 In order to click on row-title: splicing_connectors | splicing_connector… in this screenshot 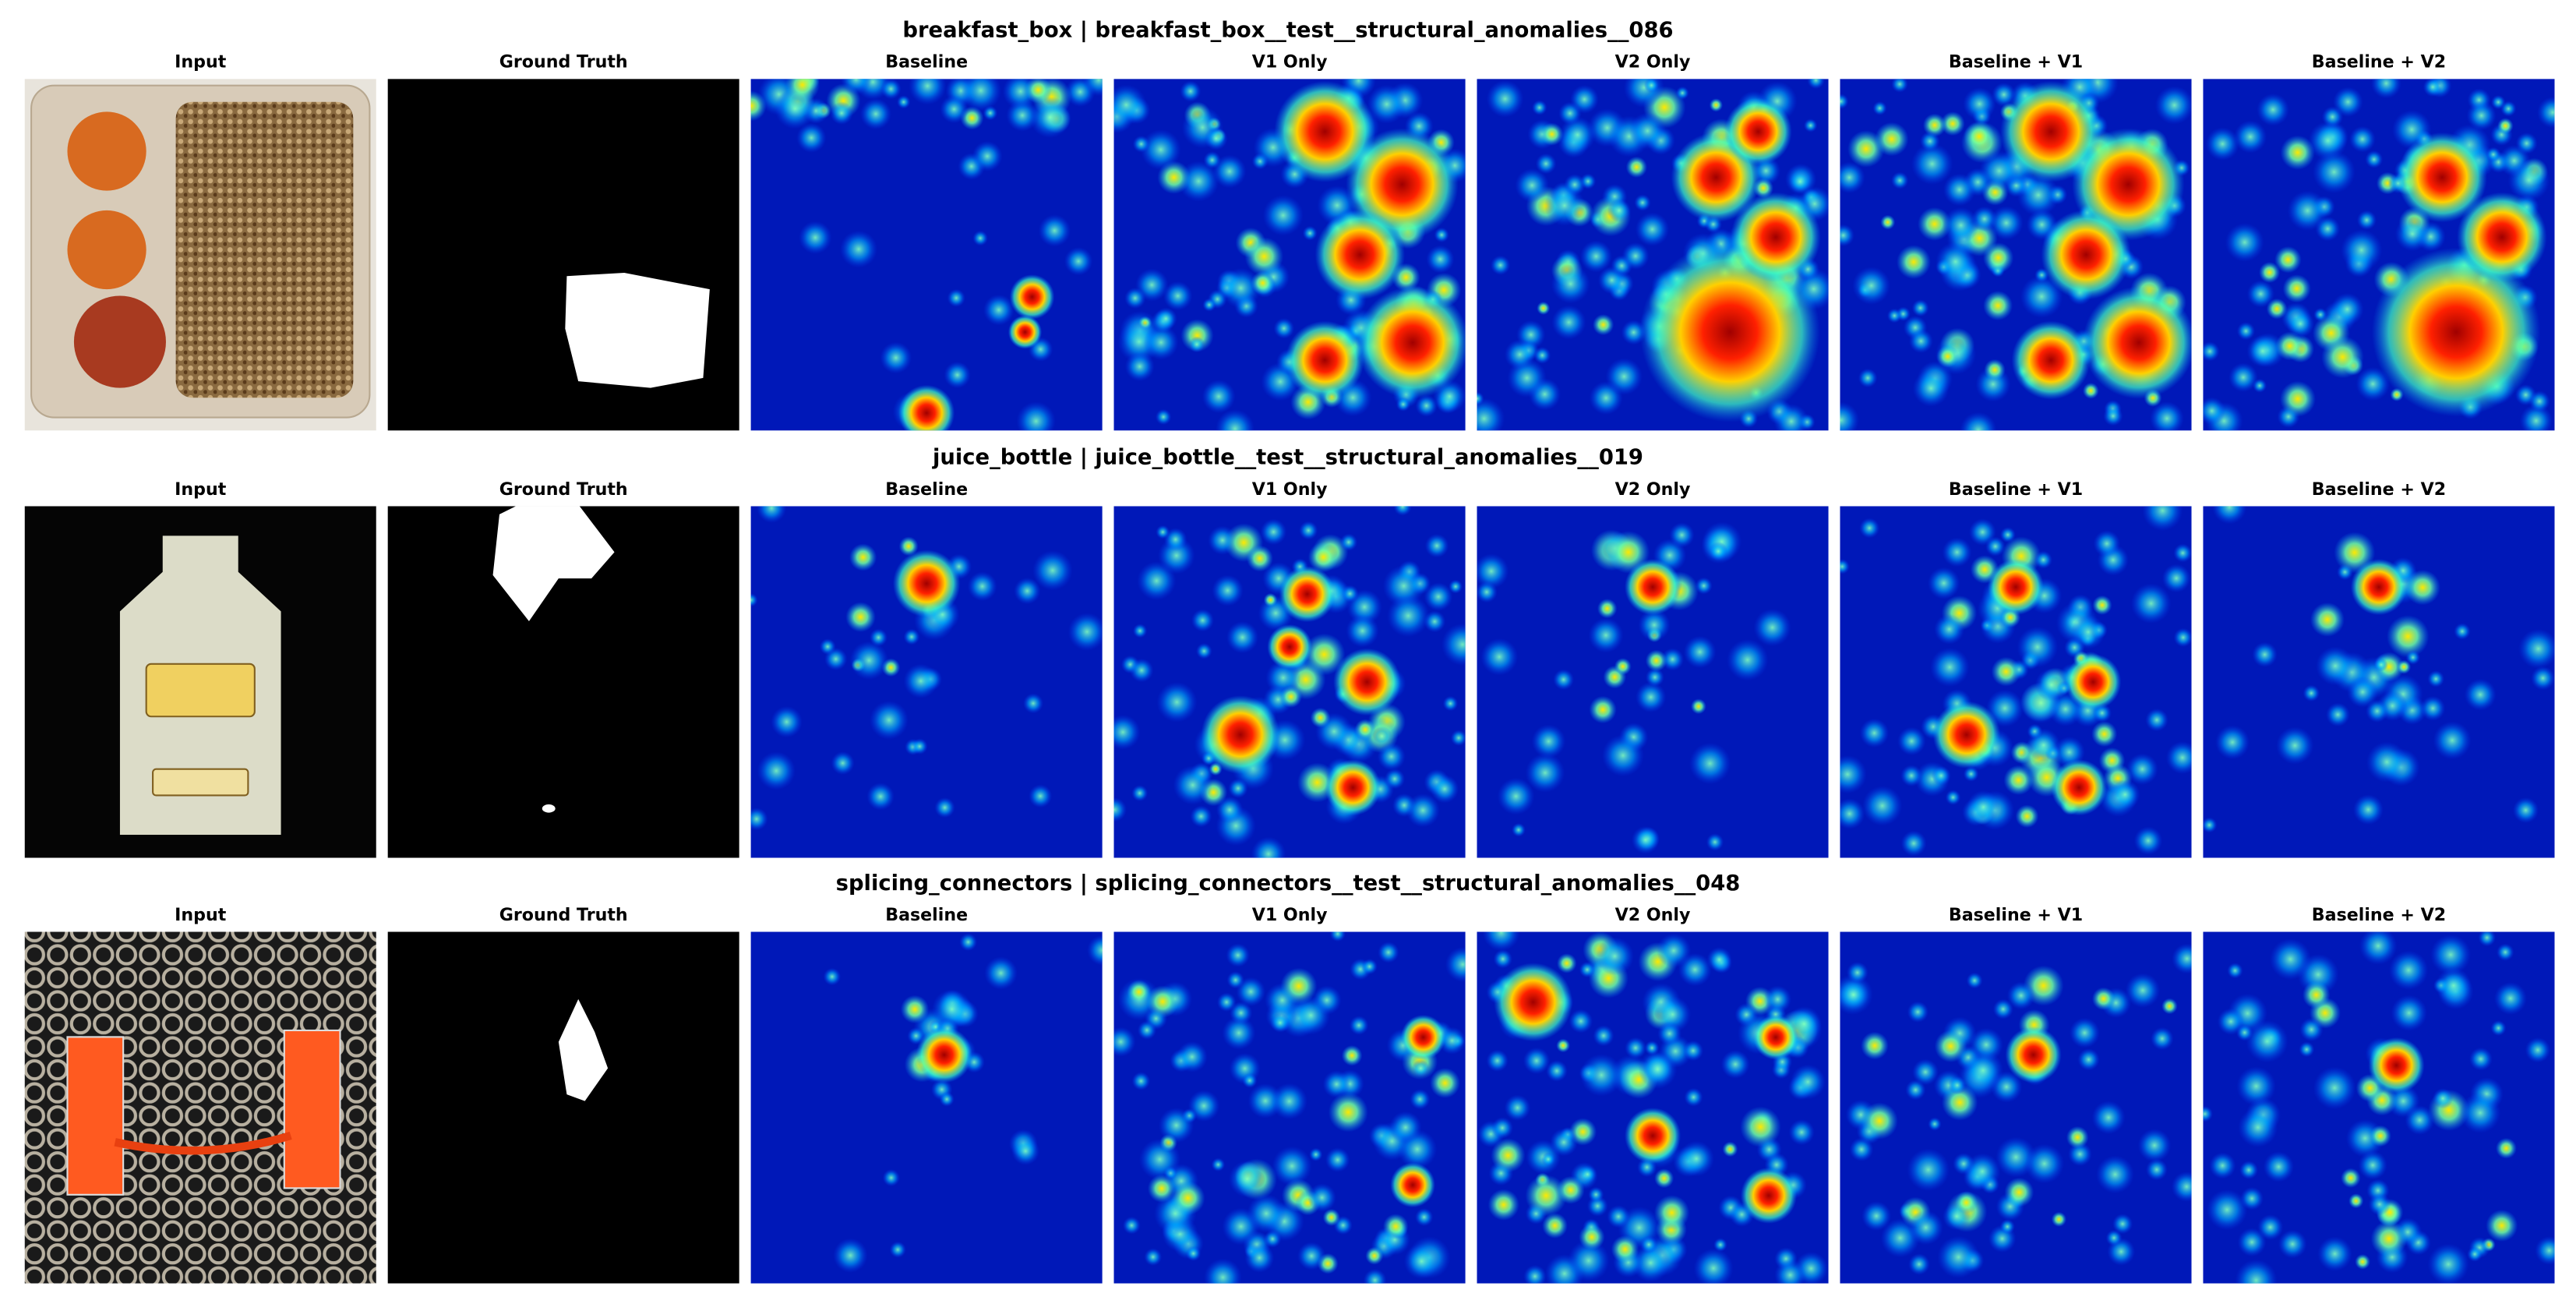, I will do `click(1288, 883)`.